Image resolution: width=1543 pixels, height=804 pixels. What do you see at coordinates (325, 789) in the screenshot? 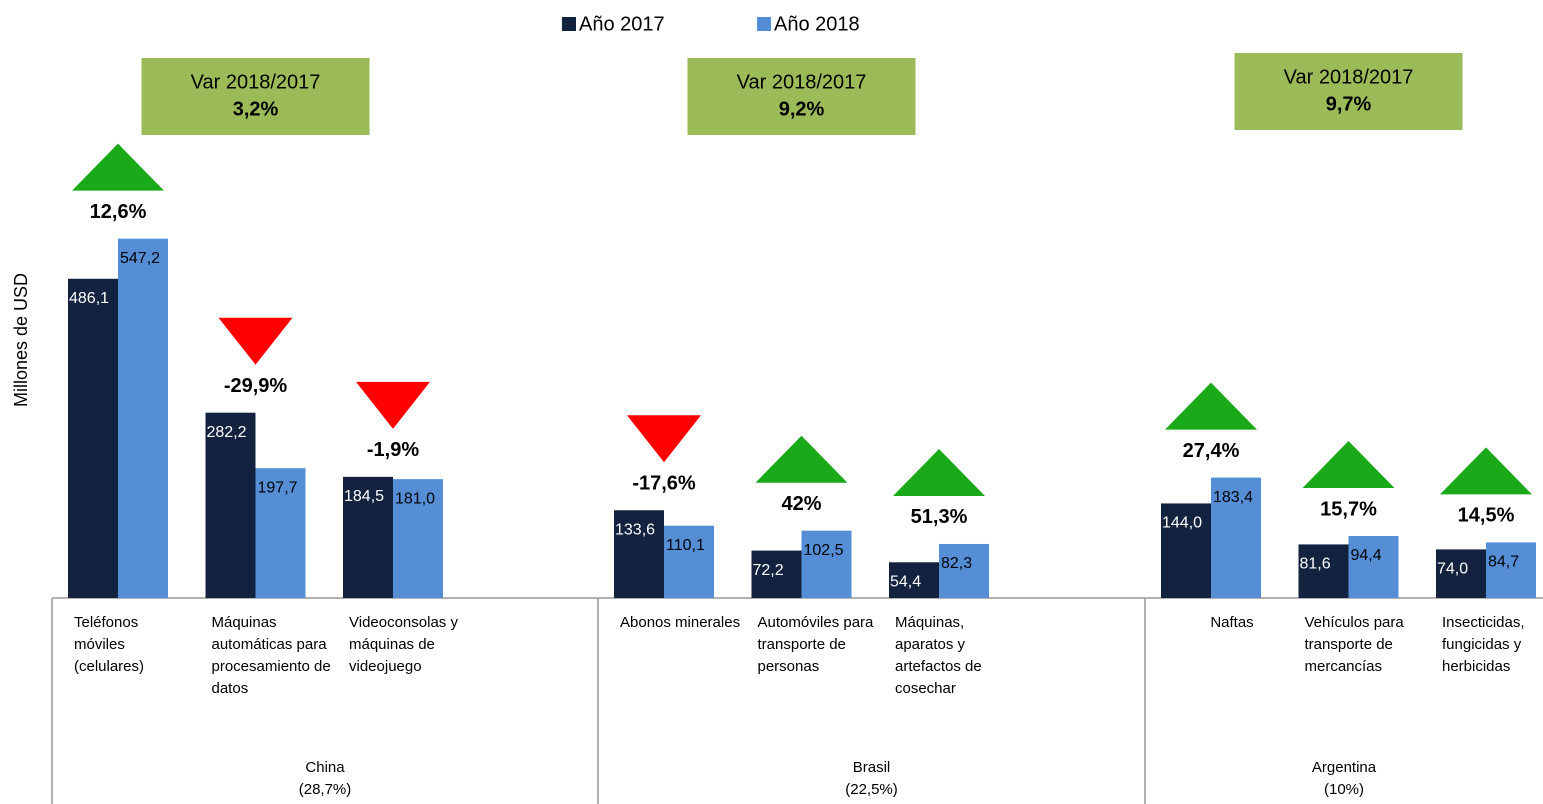
I see `group-text: (28,7%)` at bounding box center [325, 789].